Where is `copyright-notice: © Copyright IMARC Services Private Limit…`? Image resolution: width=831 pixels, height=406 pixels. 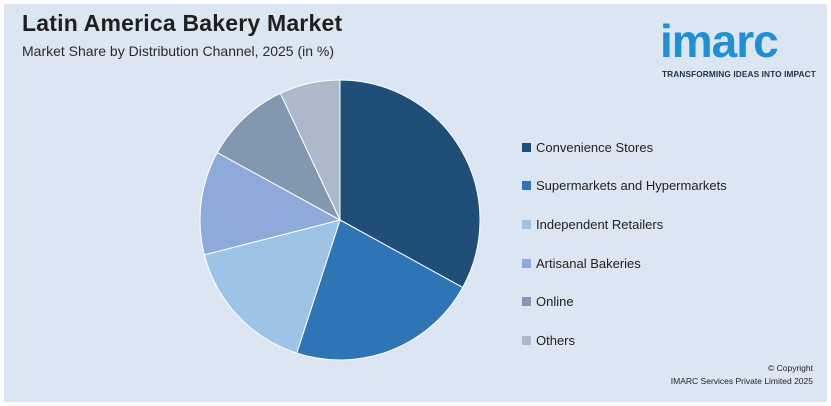
copyright-notice: © Copyright IMARC Services Private Limit… is located at coordinates (742, 375).